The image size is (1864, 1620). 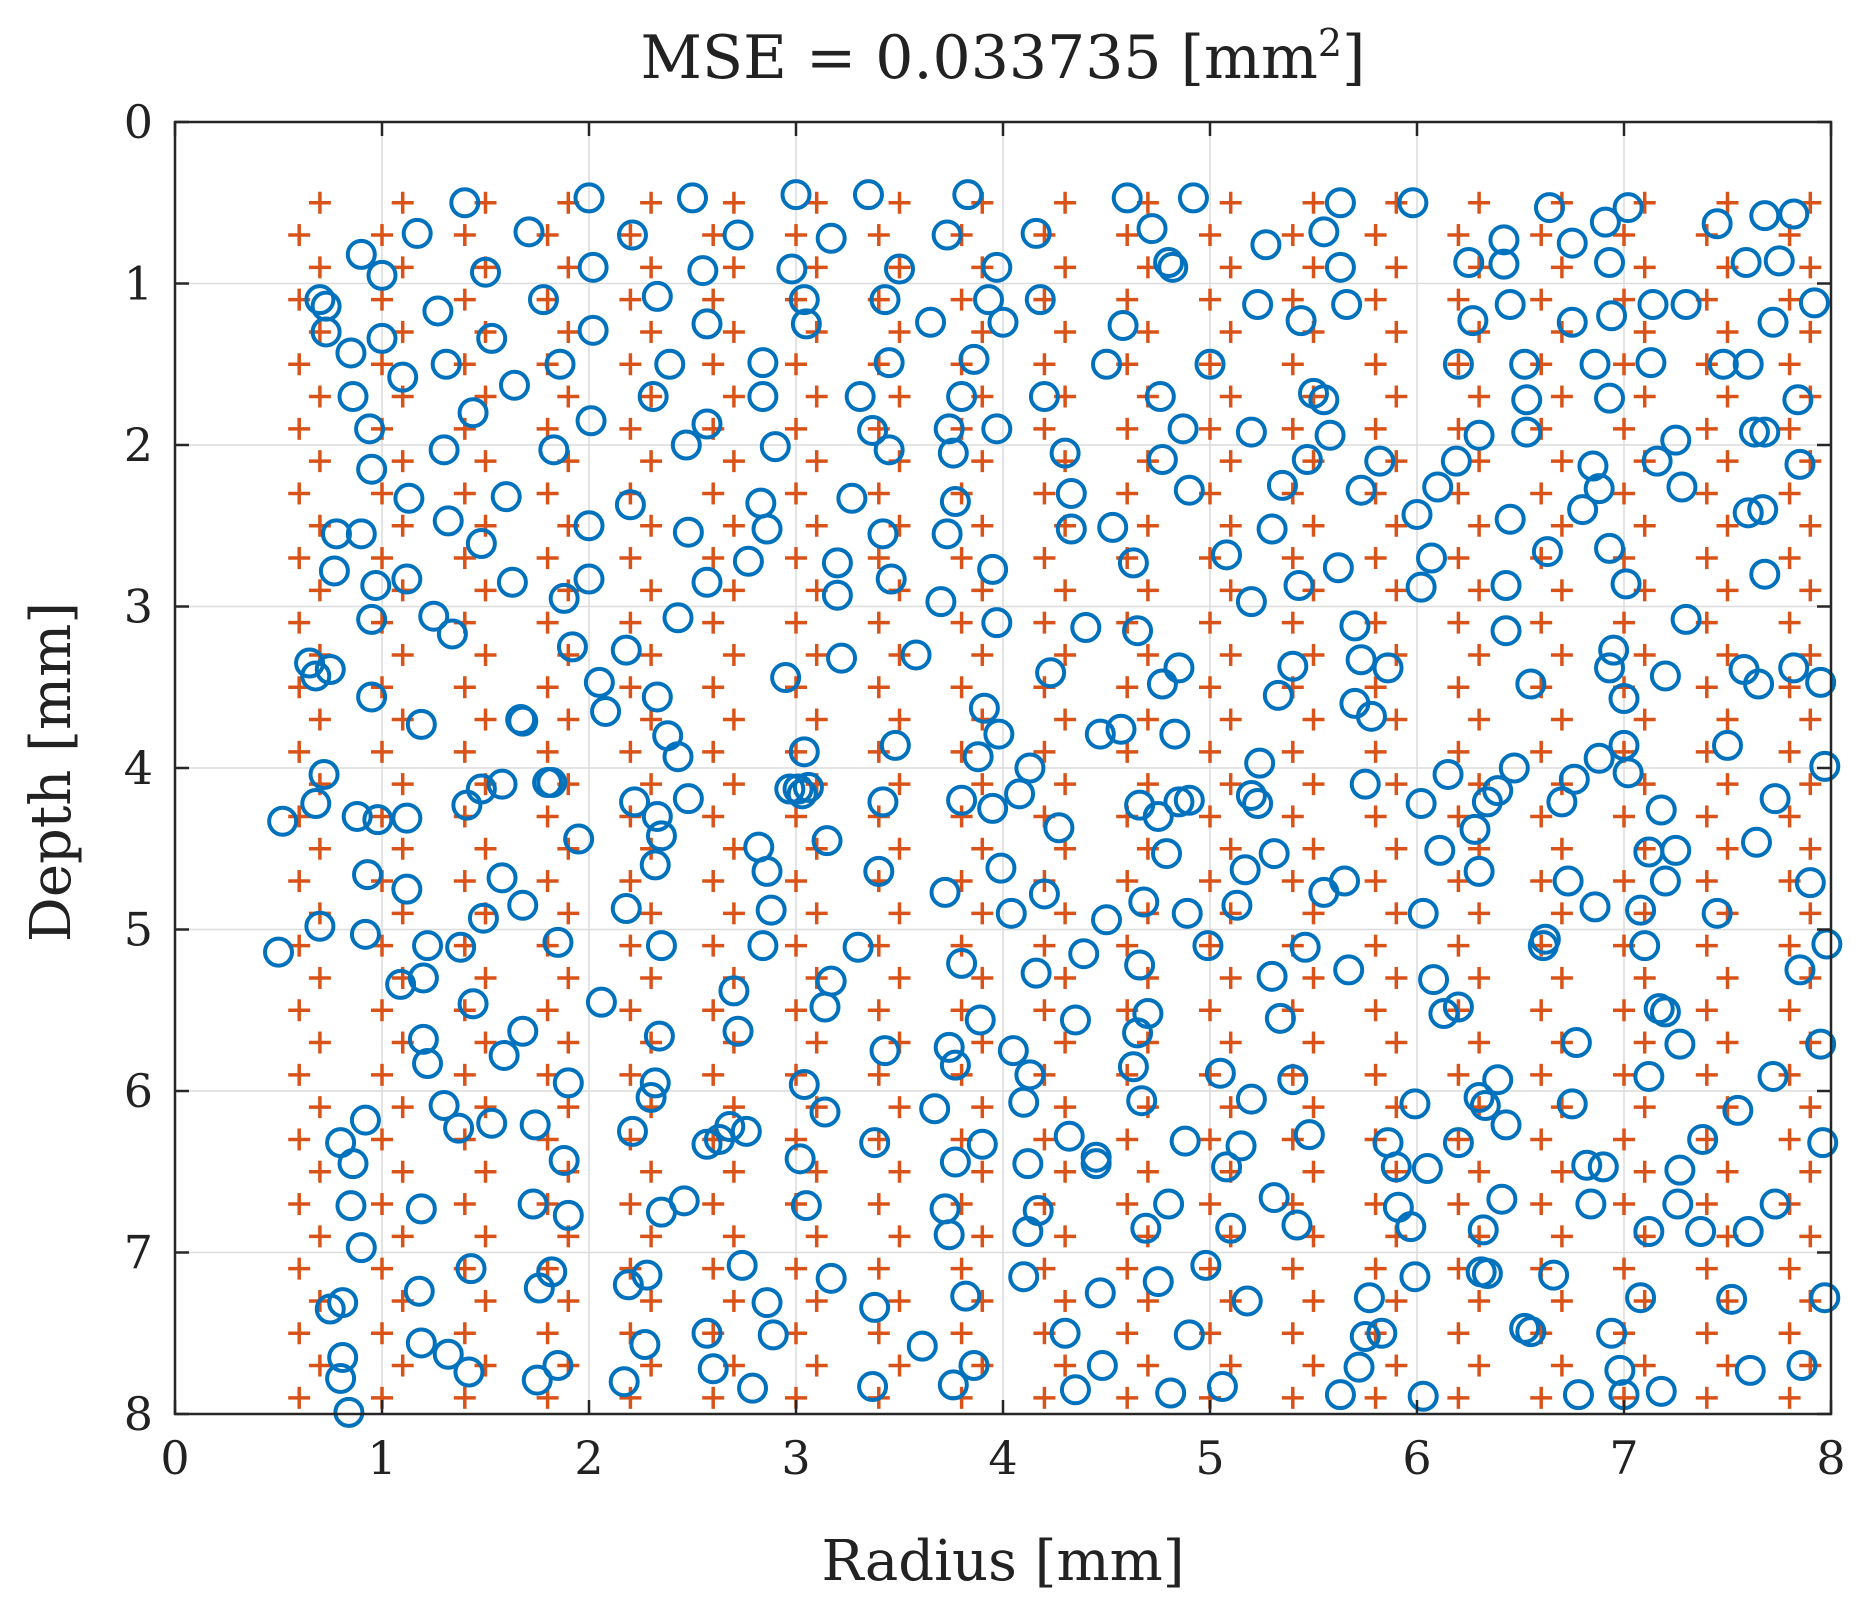 I want to click on y-tick-label: 1, so click(x=138, y=284).